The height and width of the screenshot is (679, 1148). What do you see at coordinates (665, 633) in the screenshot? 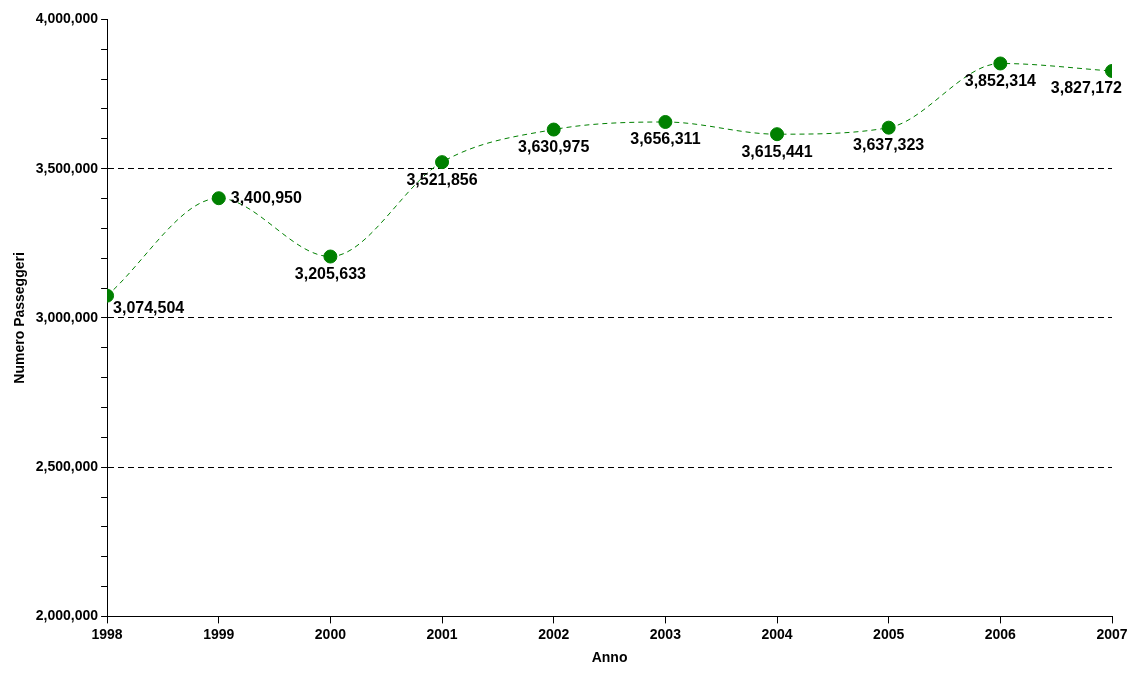
I see `x-tick-label: 2003` at bounding box center [665, 633].